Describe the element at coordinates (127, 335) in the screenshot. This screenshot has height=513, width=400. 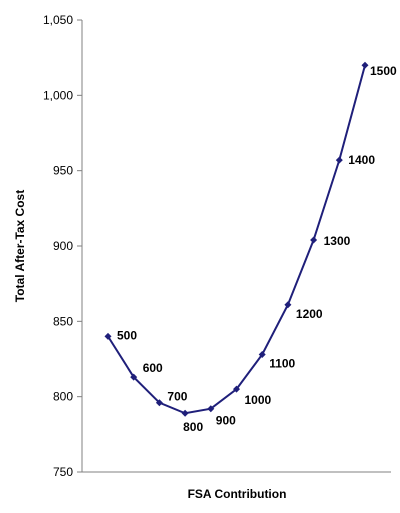
I see `data-label: 500` at that location.